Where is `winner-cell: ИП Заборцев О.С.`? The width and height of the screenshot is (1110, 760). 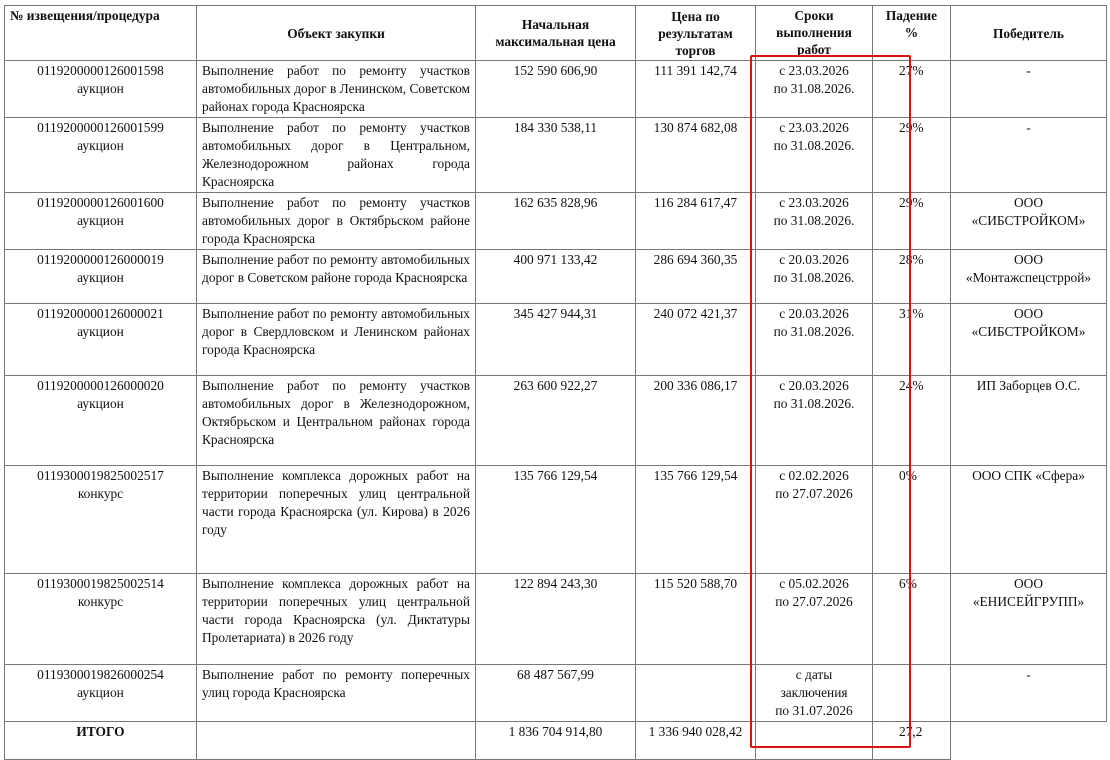 winner-cell: ИП Заборцев О.С. is located at coordinates (1028, 420).